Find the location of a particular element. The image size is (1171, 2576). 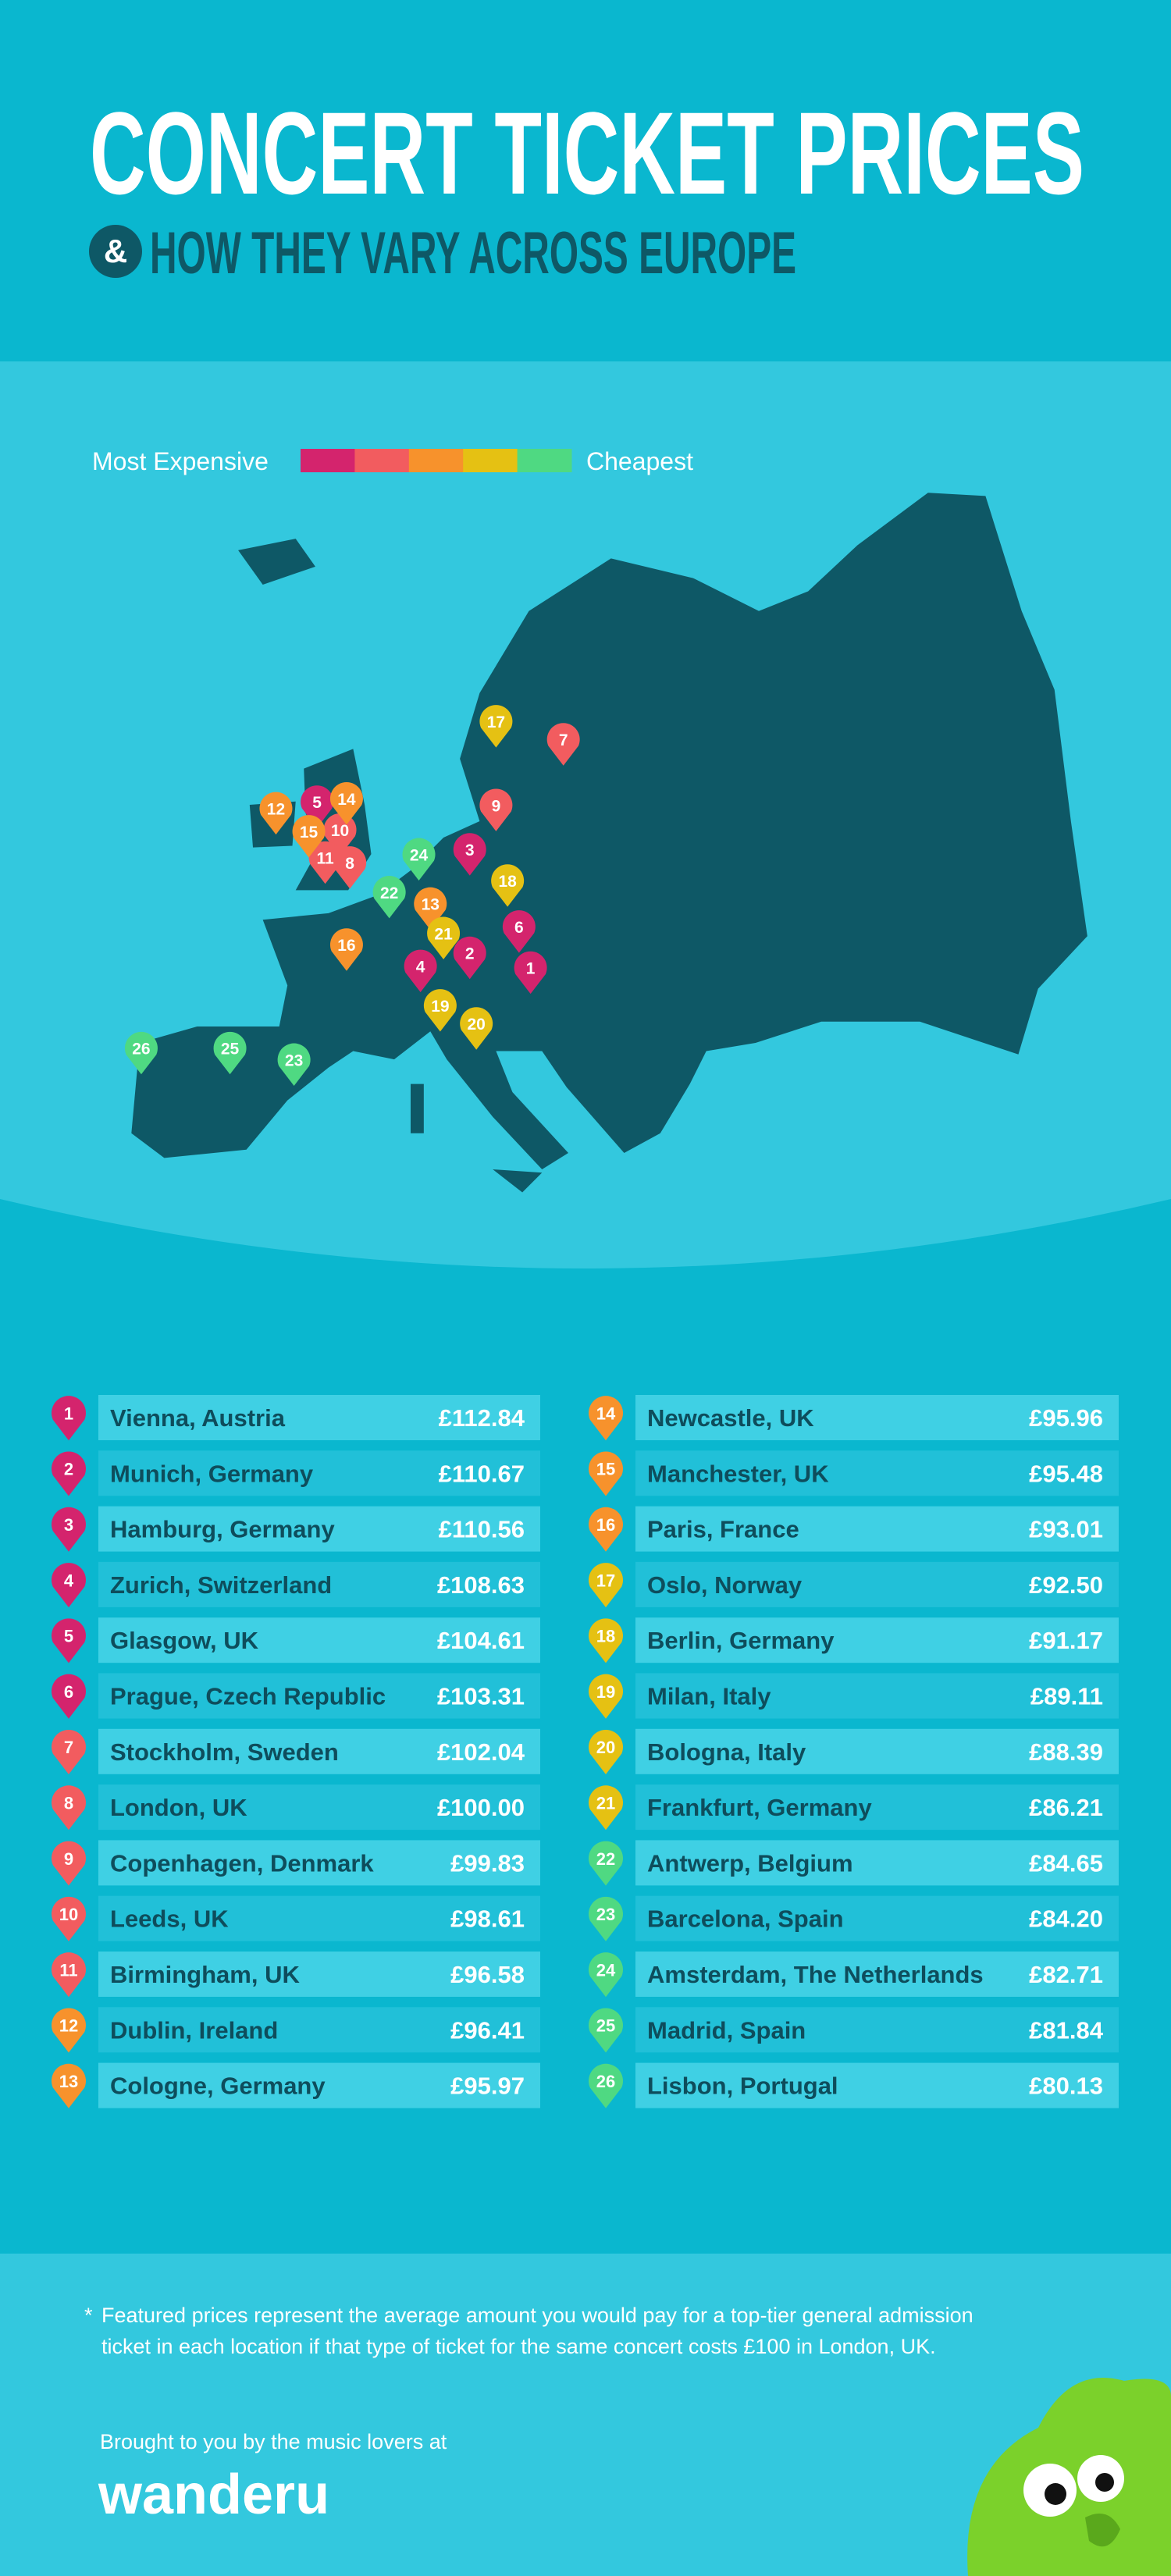

ranking-row: 26 Lisbon, Portugal £80.13 is located at coordinates (854, 2085).